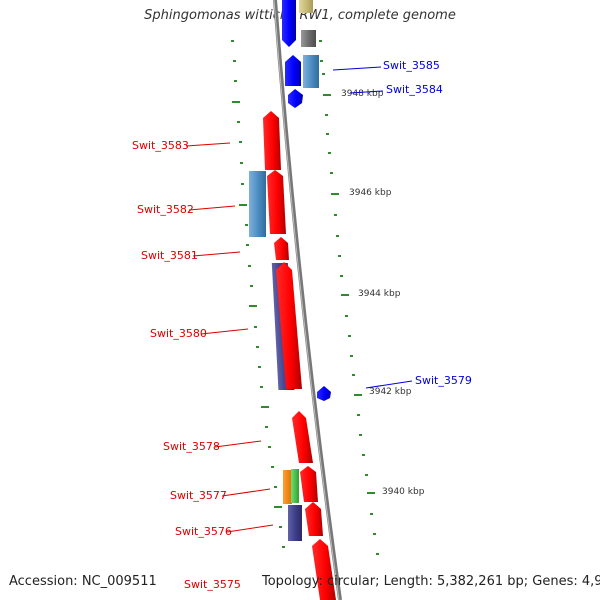 The image size is (600, 600). Describe the element at coordinates (258, 294) in the screenshot. I see `inner-tick-marks` at that location.